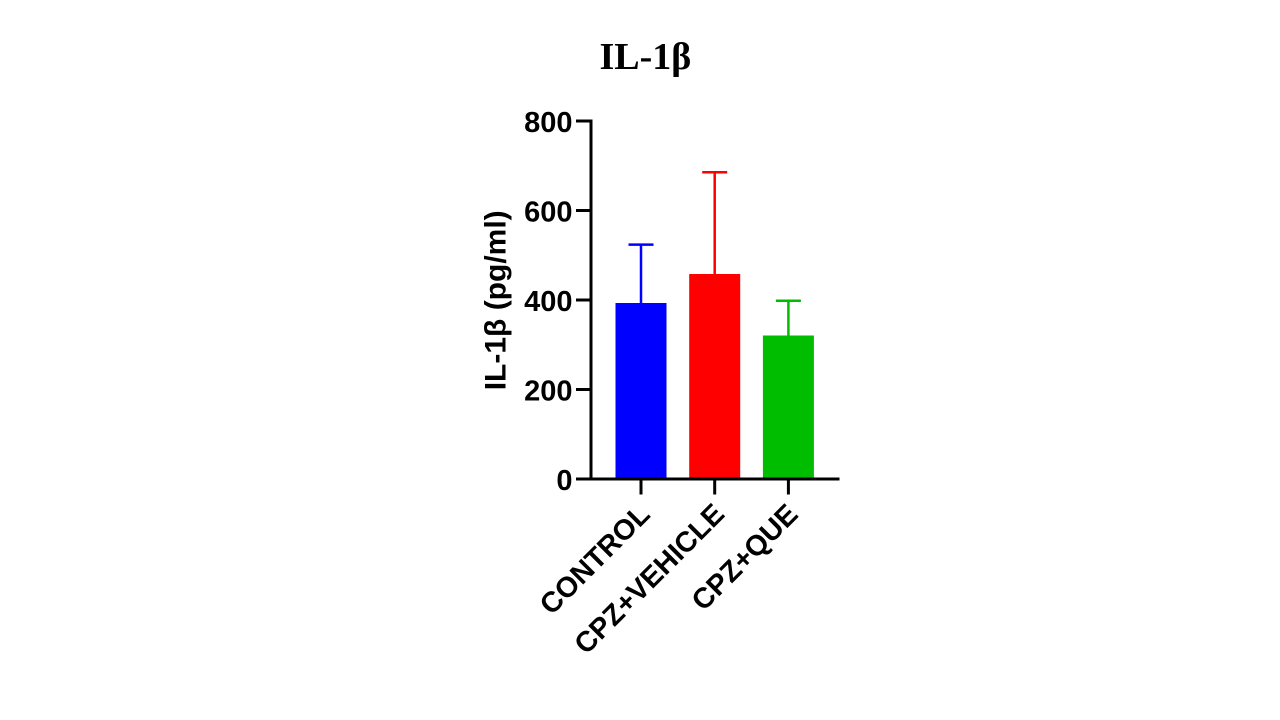  I want to click on svg-text: 400, so click(548, 302).